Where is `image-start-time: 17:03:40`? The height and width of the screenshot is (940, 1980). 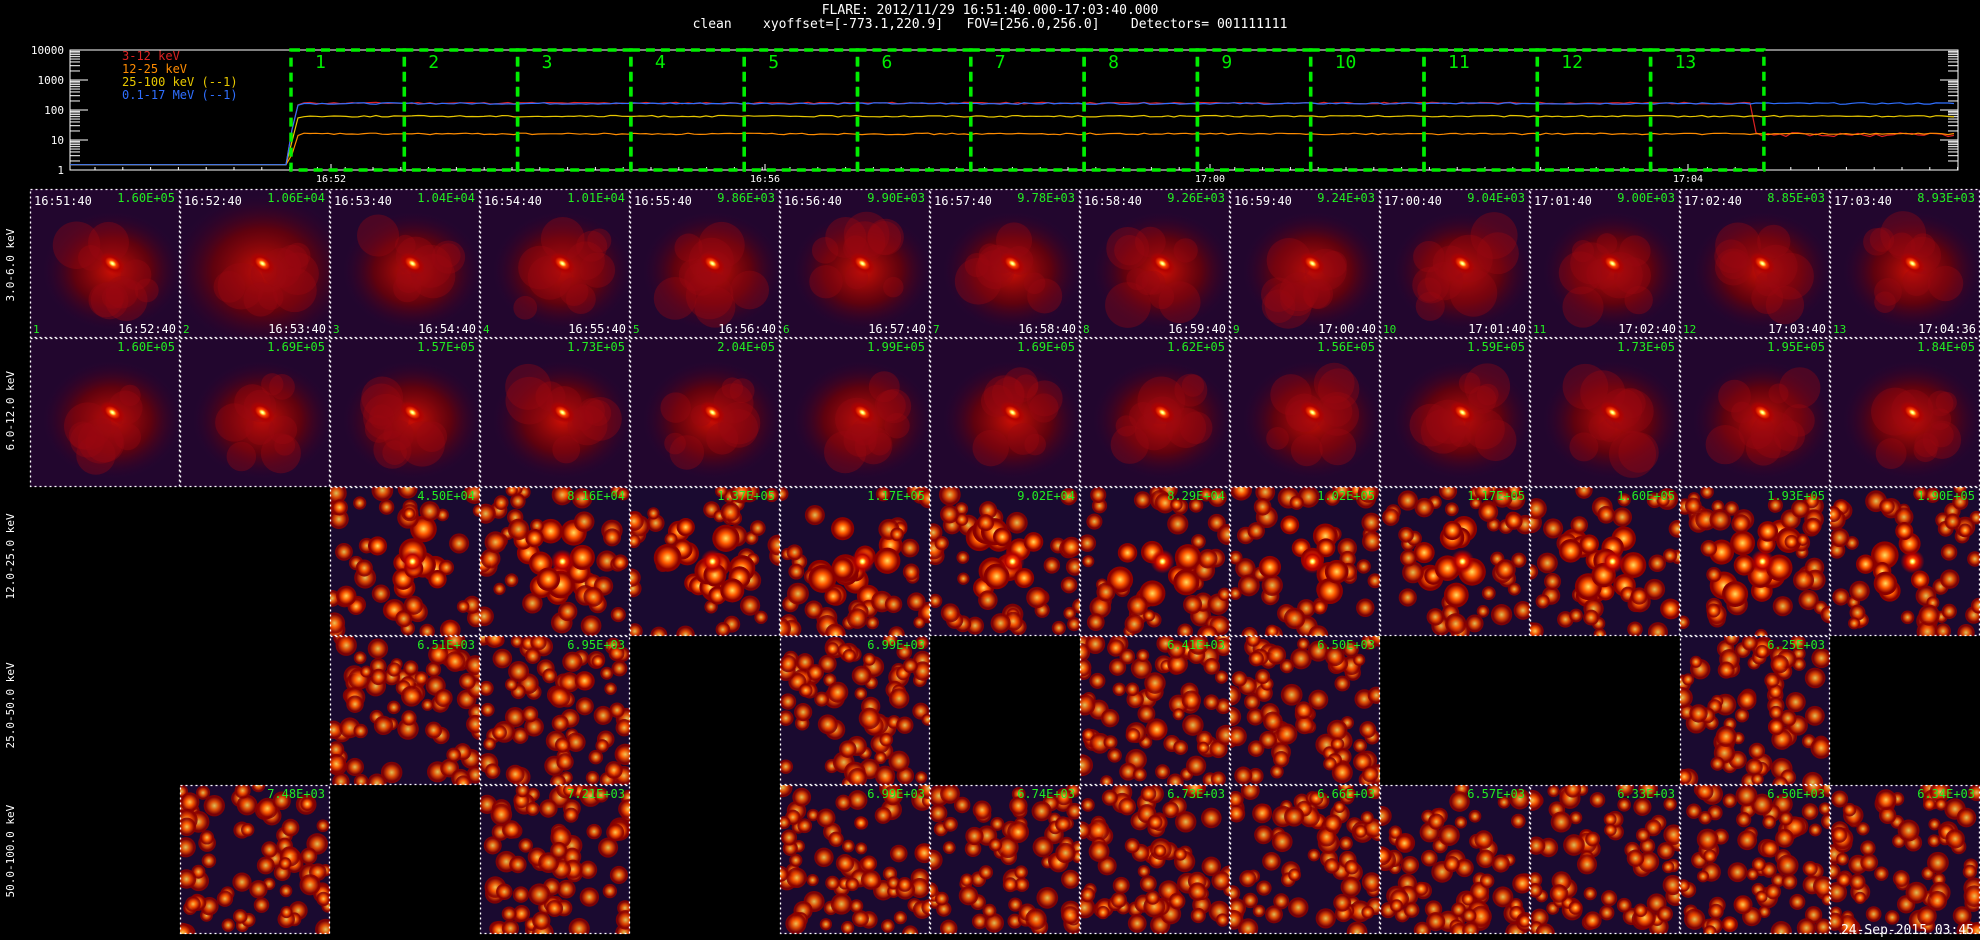
image-start-time: 17:03:40 is located at coordinates (1863, 201).